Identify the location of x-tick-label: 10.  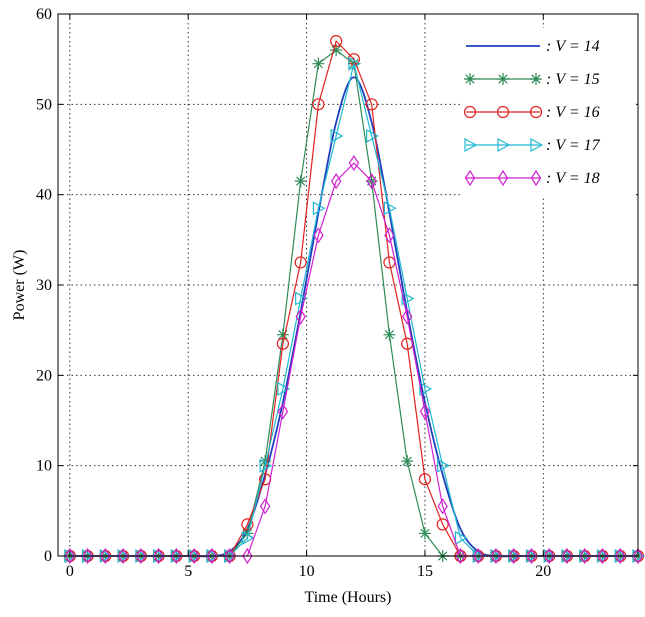
(307, 571).